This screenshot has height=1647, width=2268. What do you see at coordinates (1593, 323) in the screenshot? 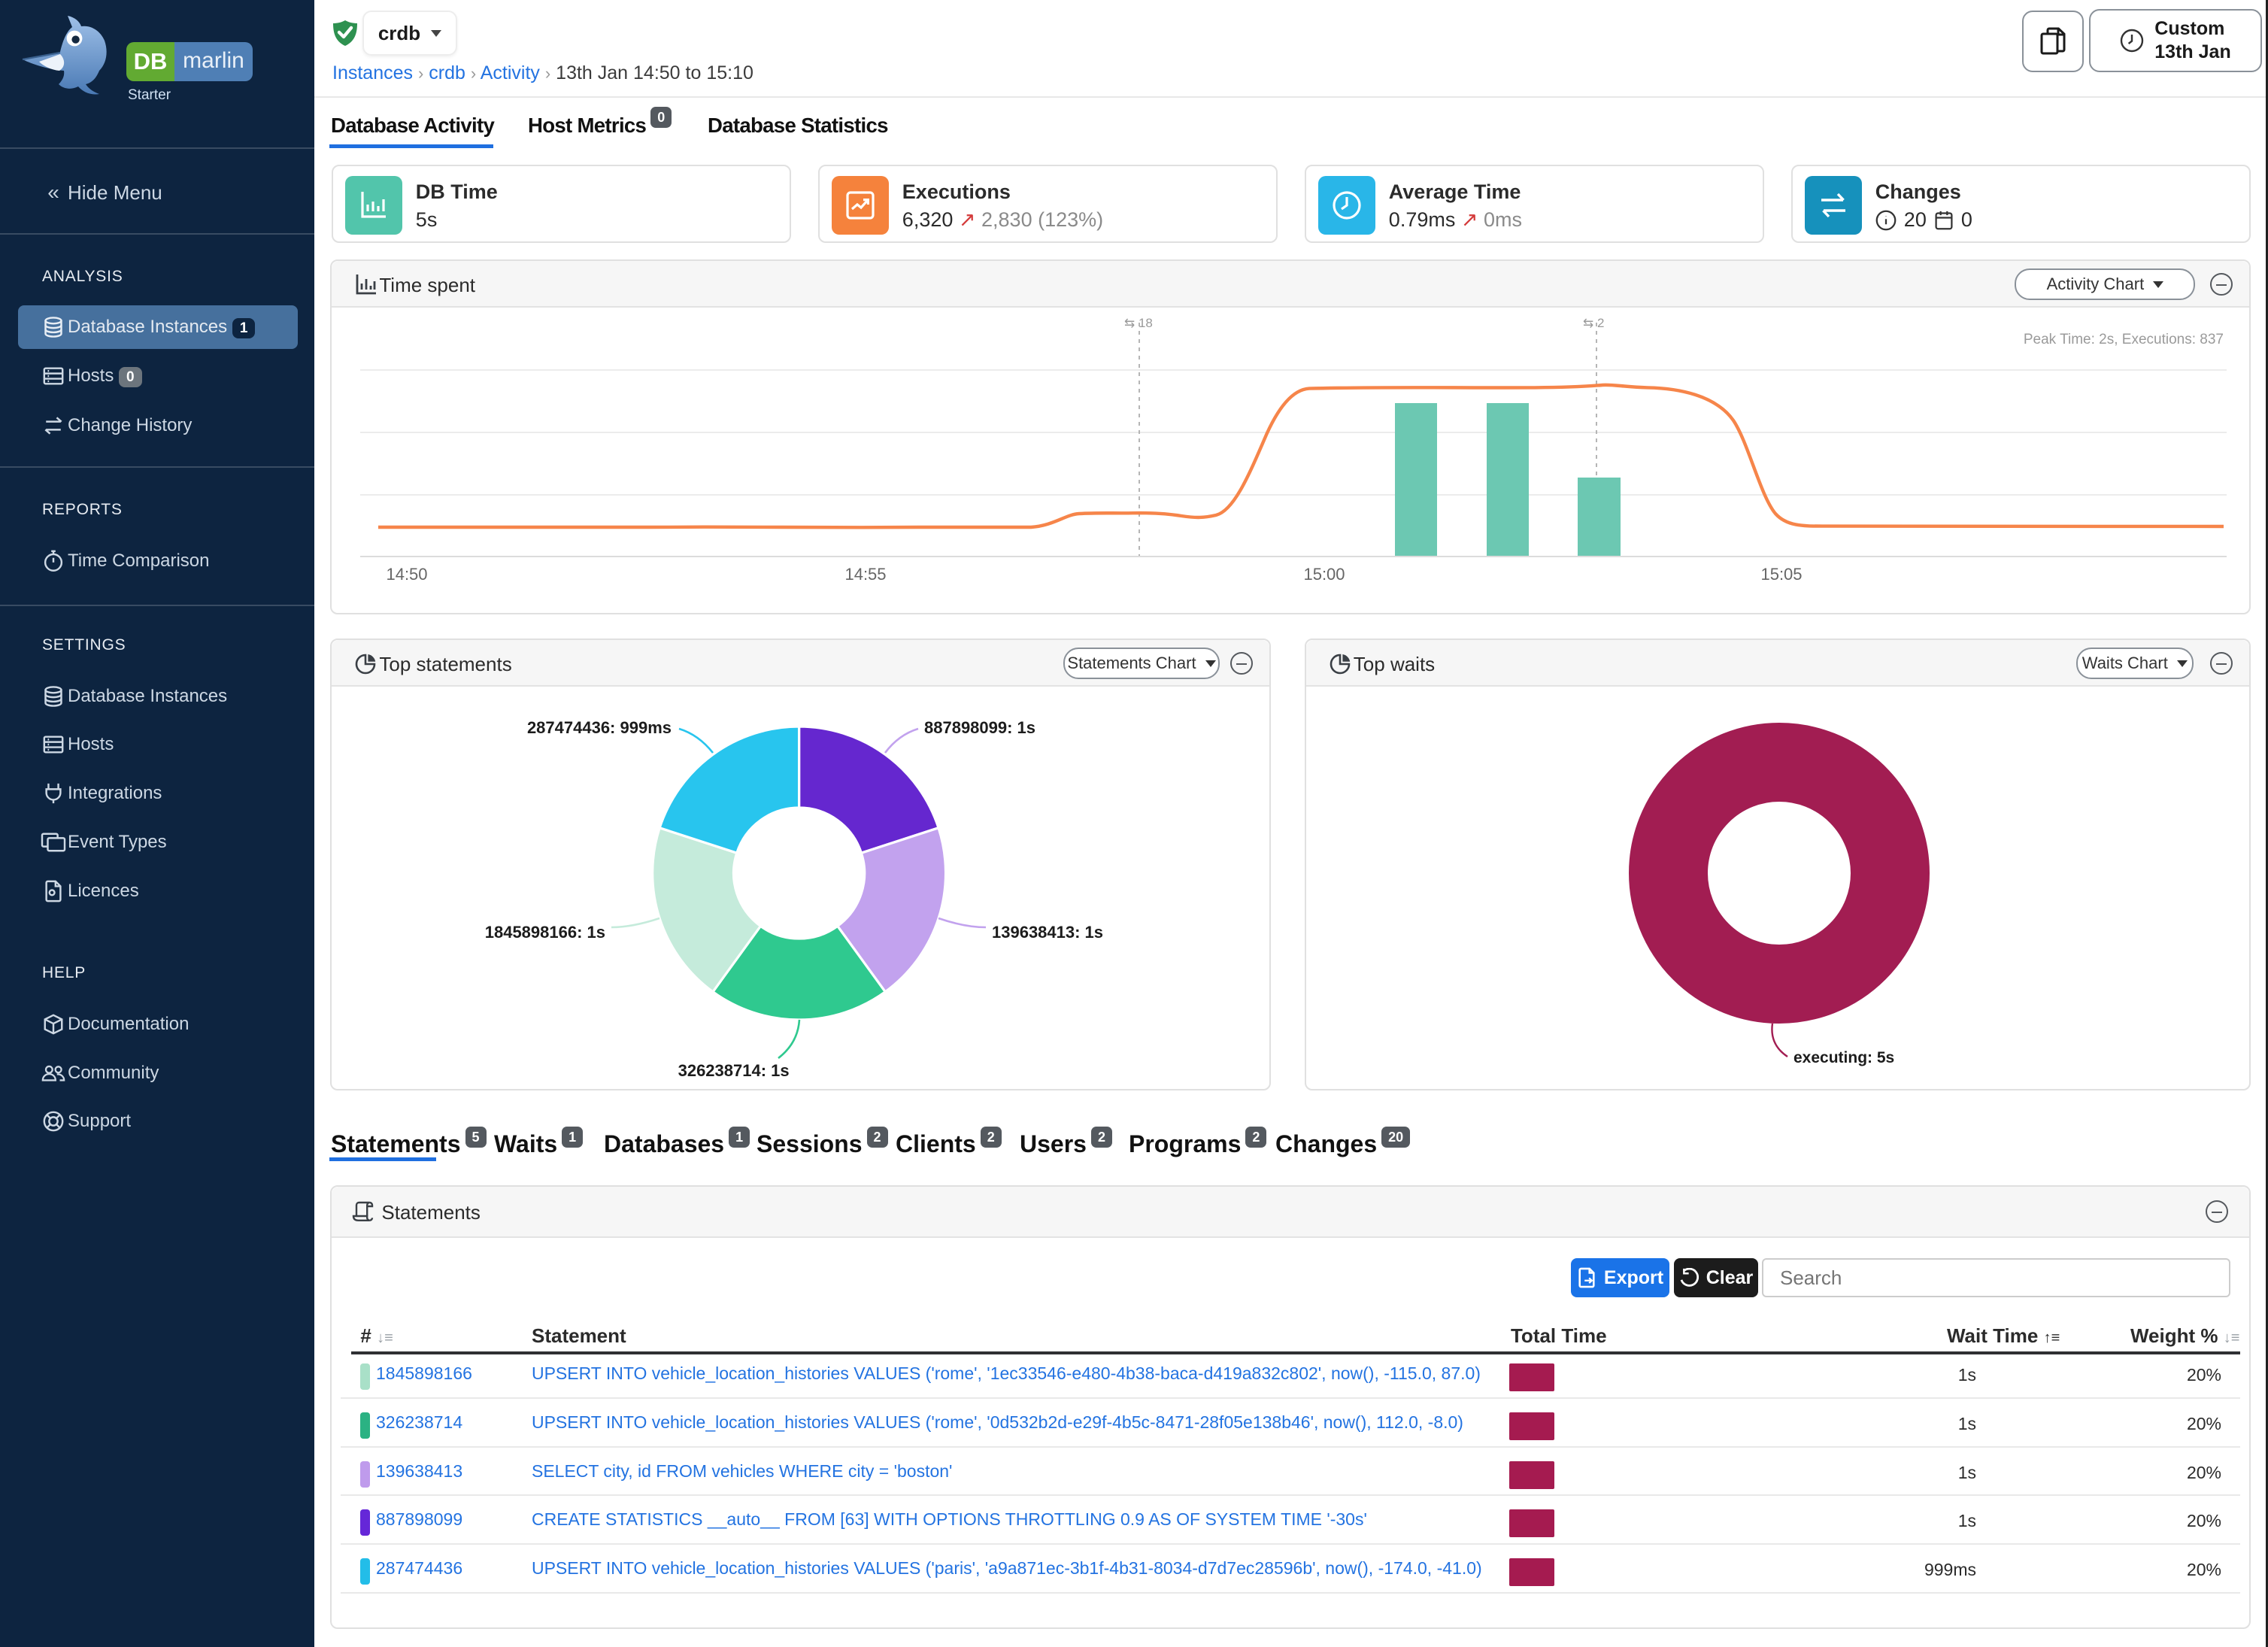
I see `svg-text: ⇆ 2` at bounding box center [1593, 323].